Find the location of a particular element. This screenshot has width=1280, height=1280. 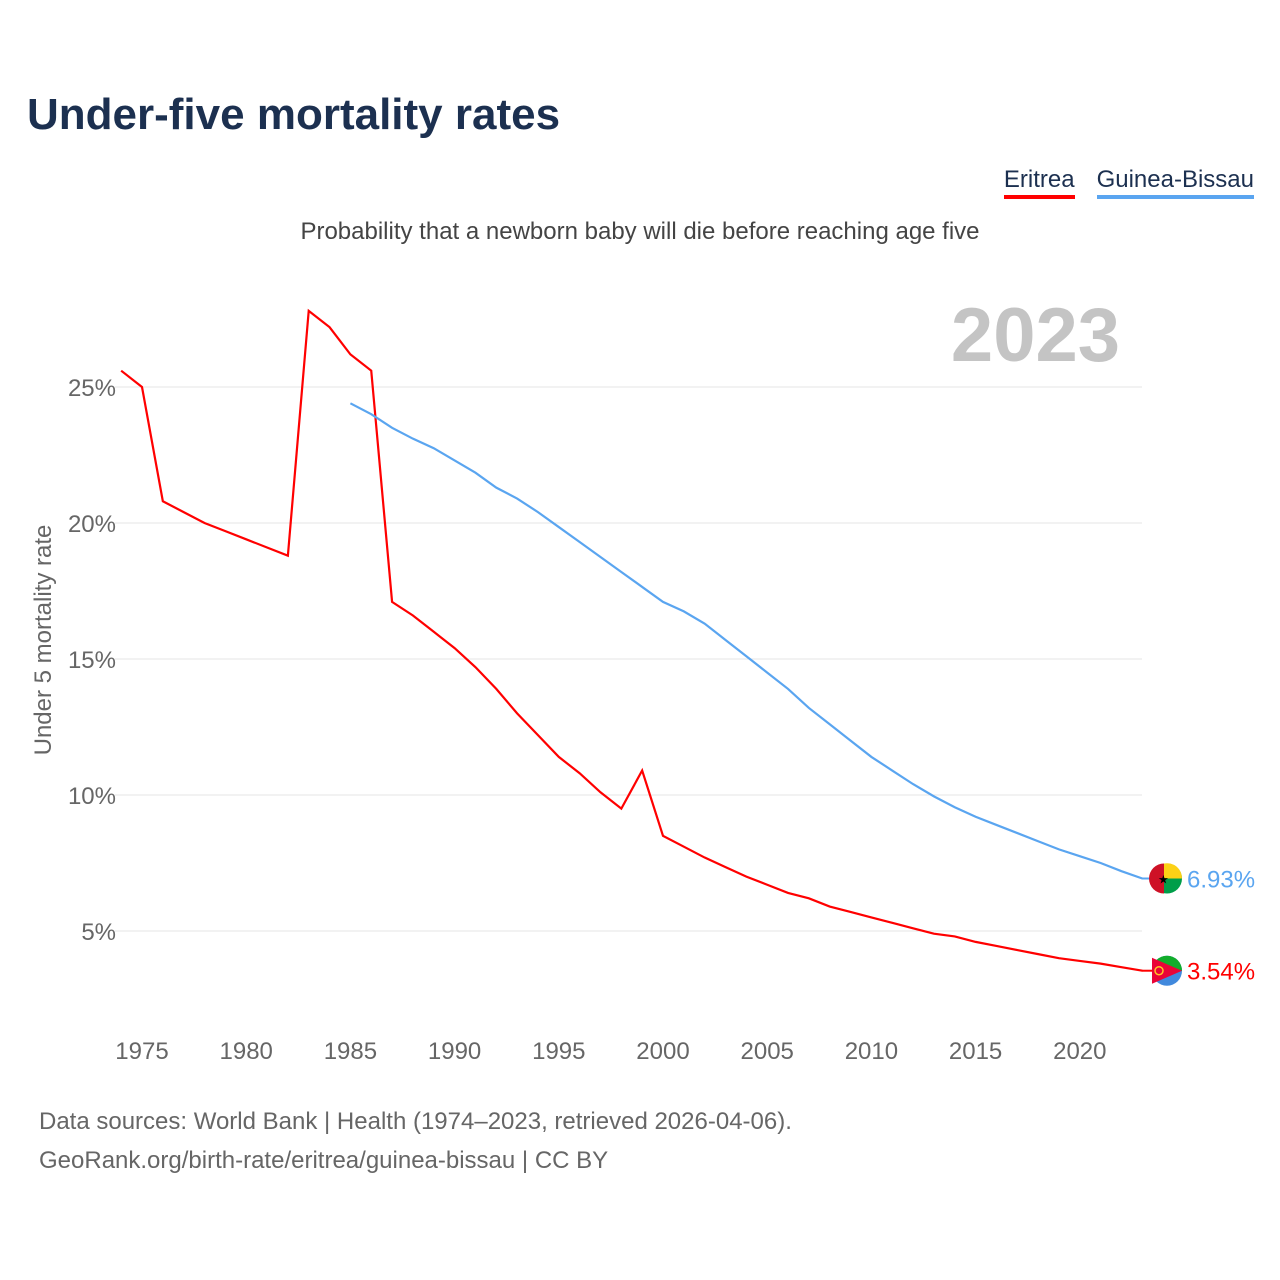

end-value-label: 6.93% is located at coordinates (1221, 880).